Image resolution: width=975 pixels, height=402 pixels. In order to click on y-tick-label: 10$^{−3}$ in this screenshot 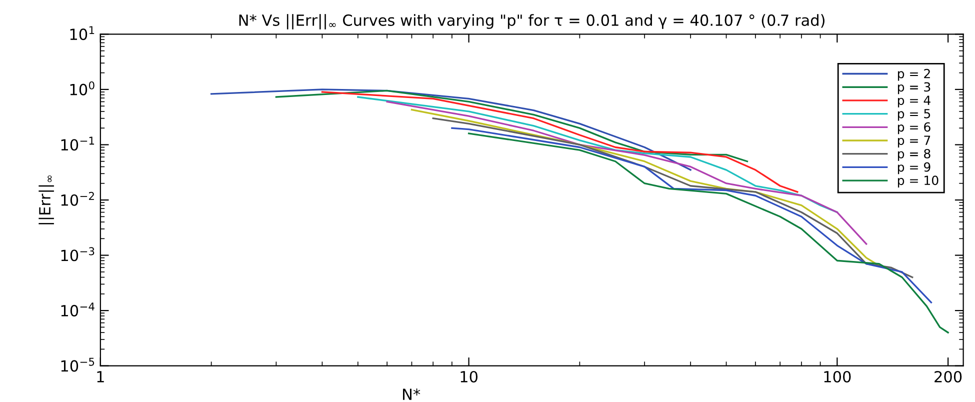, I will do `click(77, 254)`.